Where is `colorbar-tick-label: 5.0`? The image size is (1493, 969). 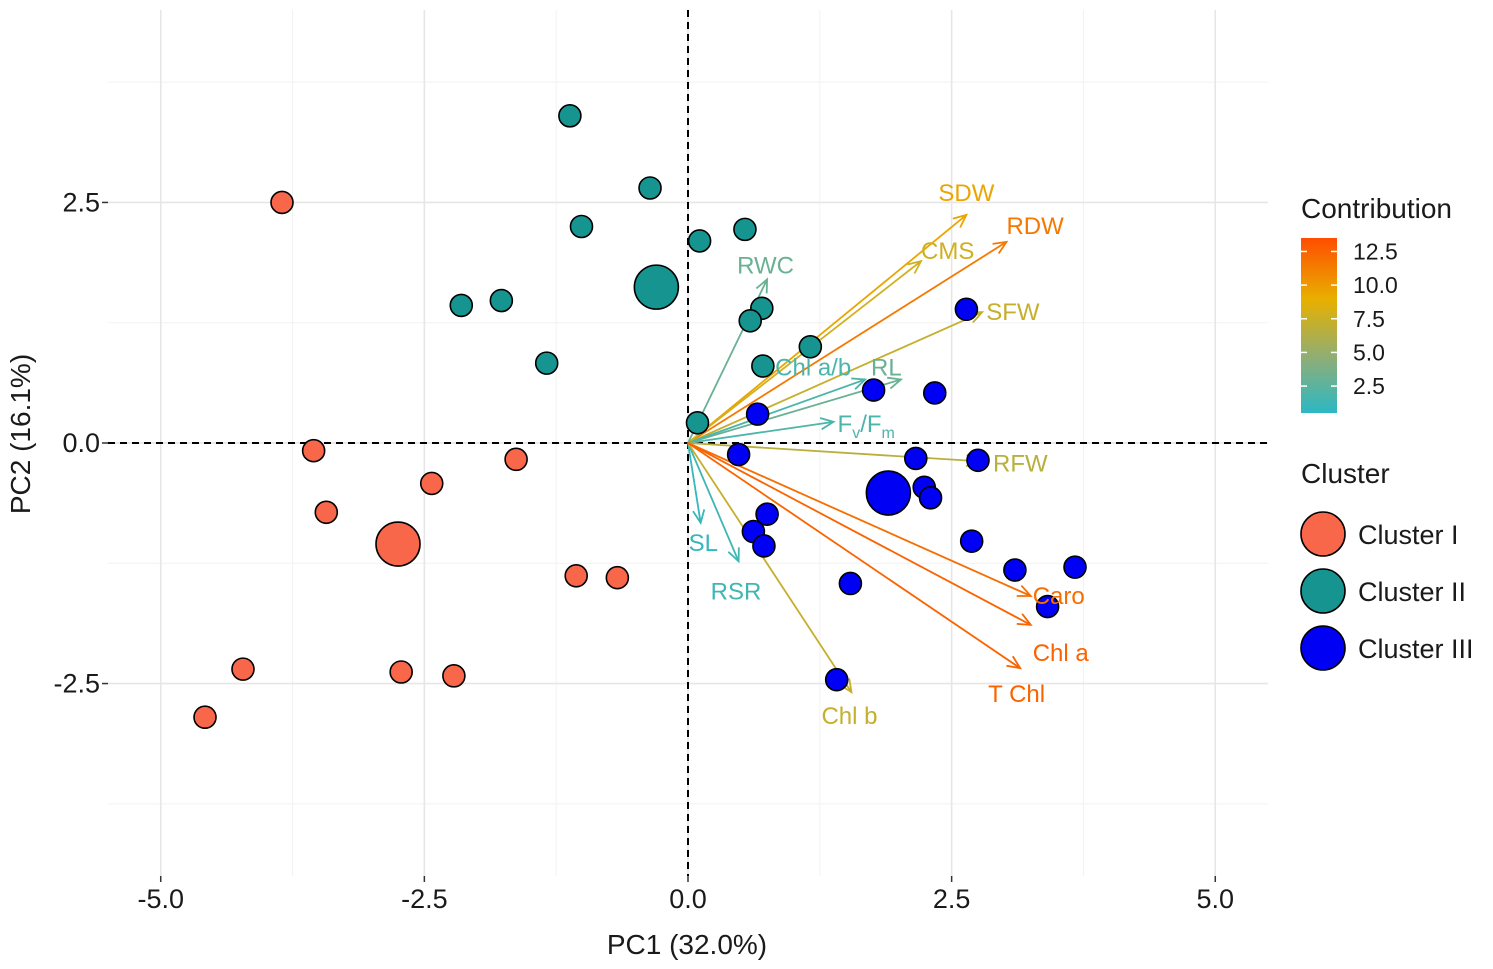 colorbar-tick-label: 5.0 is located at coordinates (1369, 352).